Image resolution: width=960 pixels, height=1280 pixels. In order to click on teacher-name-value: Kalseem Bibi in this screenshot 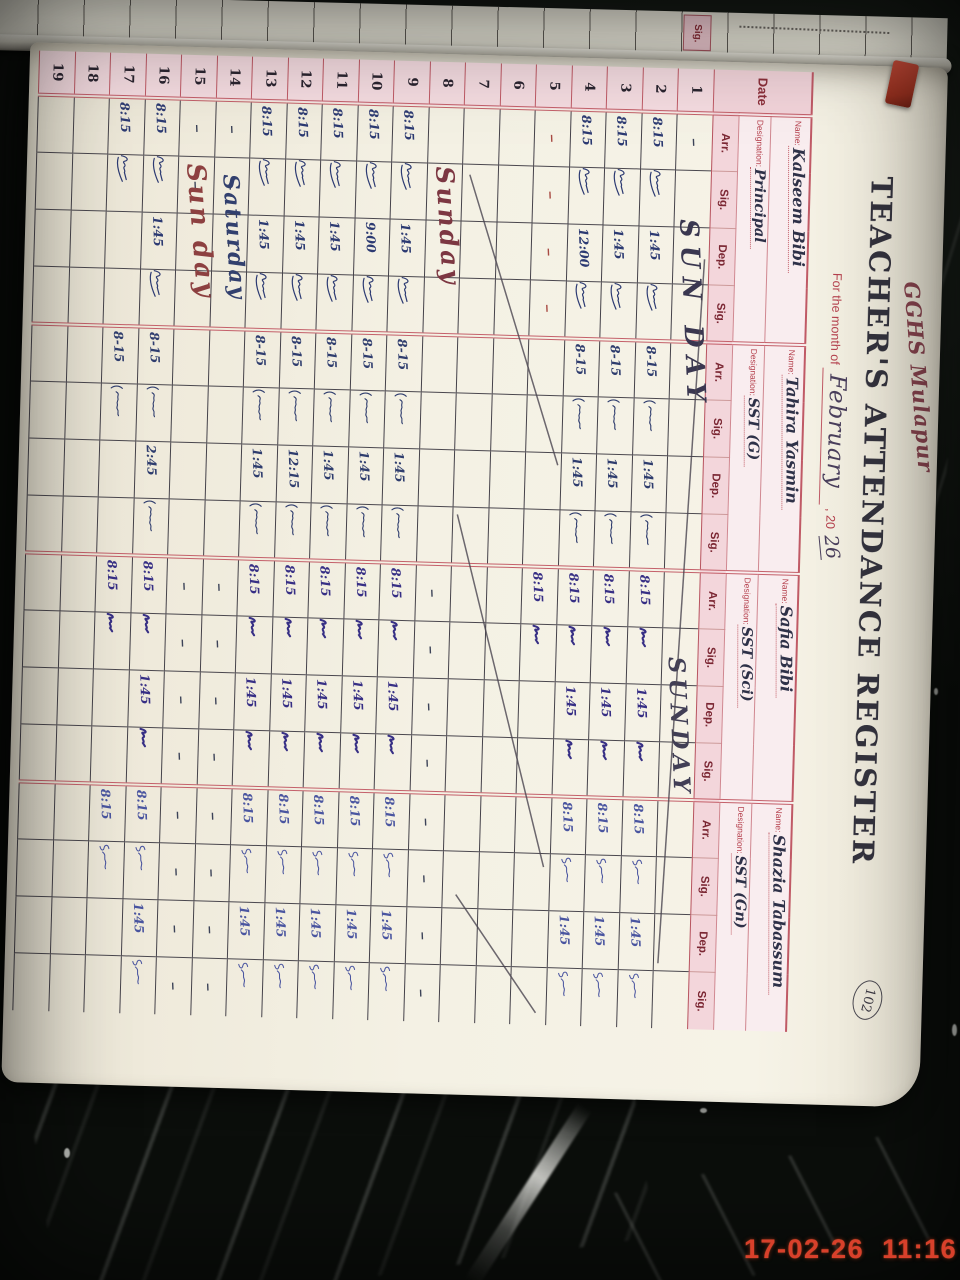, I will do `click(798, 209)`.